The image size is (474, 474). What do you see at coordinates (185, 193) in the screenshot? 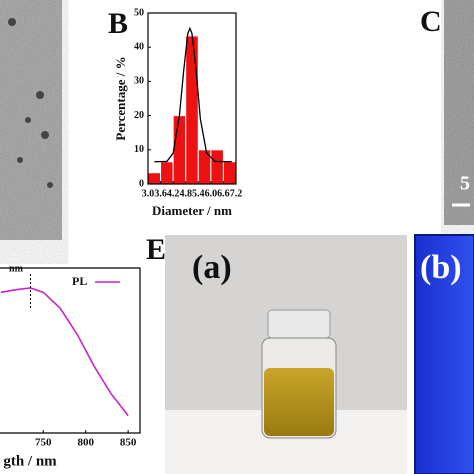
I see `x-tick-label: 4.8` at bounding box center [185, 193].